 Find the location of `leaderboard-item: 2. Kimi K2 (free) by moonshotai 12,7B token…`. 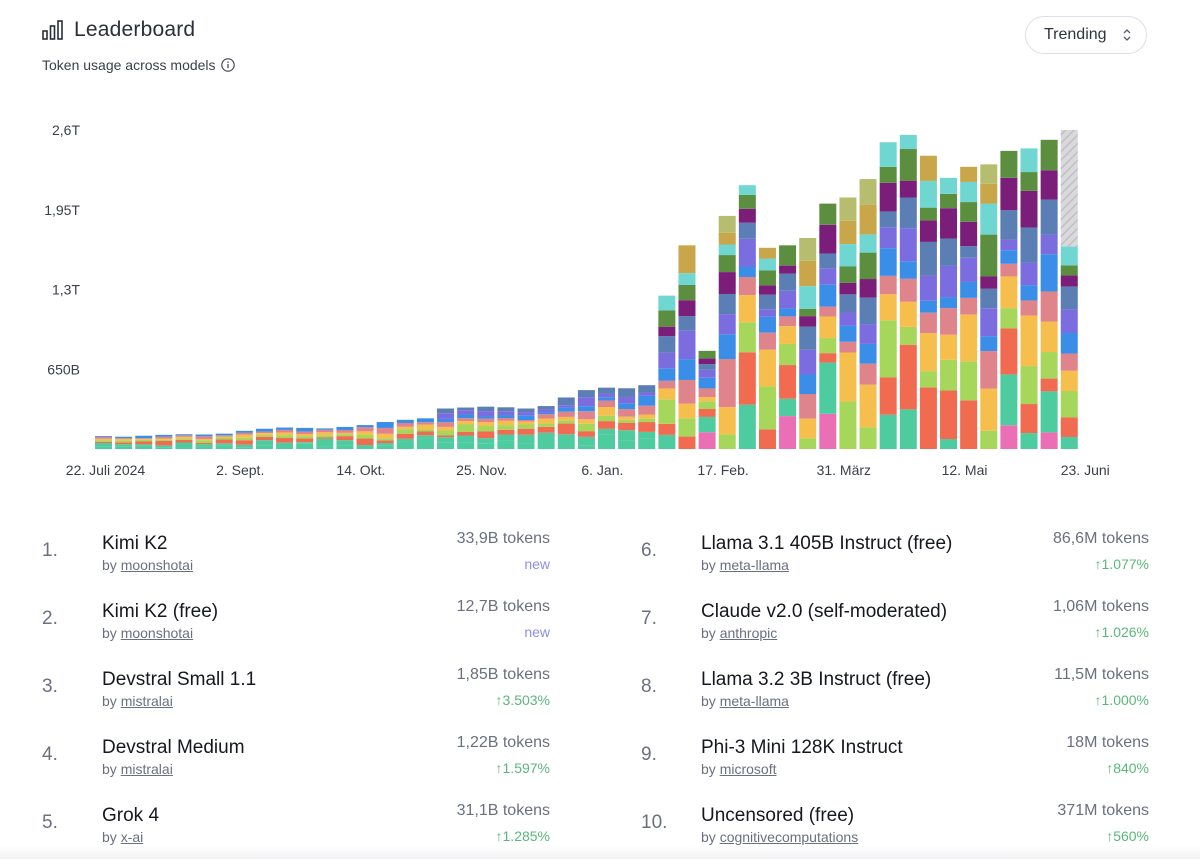

leaderboard-item: 2. Kimi K2 (free) by moonshotai 12,7B token… is located at coordinates (296, 627).